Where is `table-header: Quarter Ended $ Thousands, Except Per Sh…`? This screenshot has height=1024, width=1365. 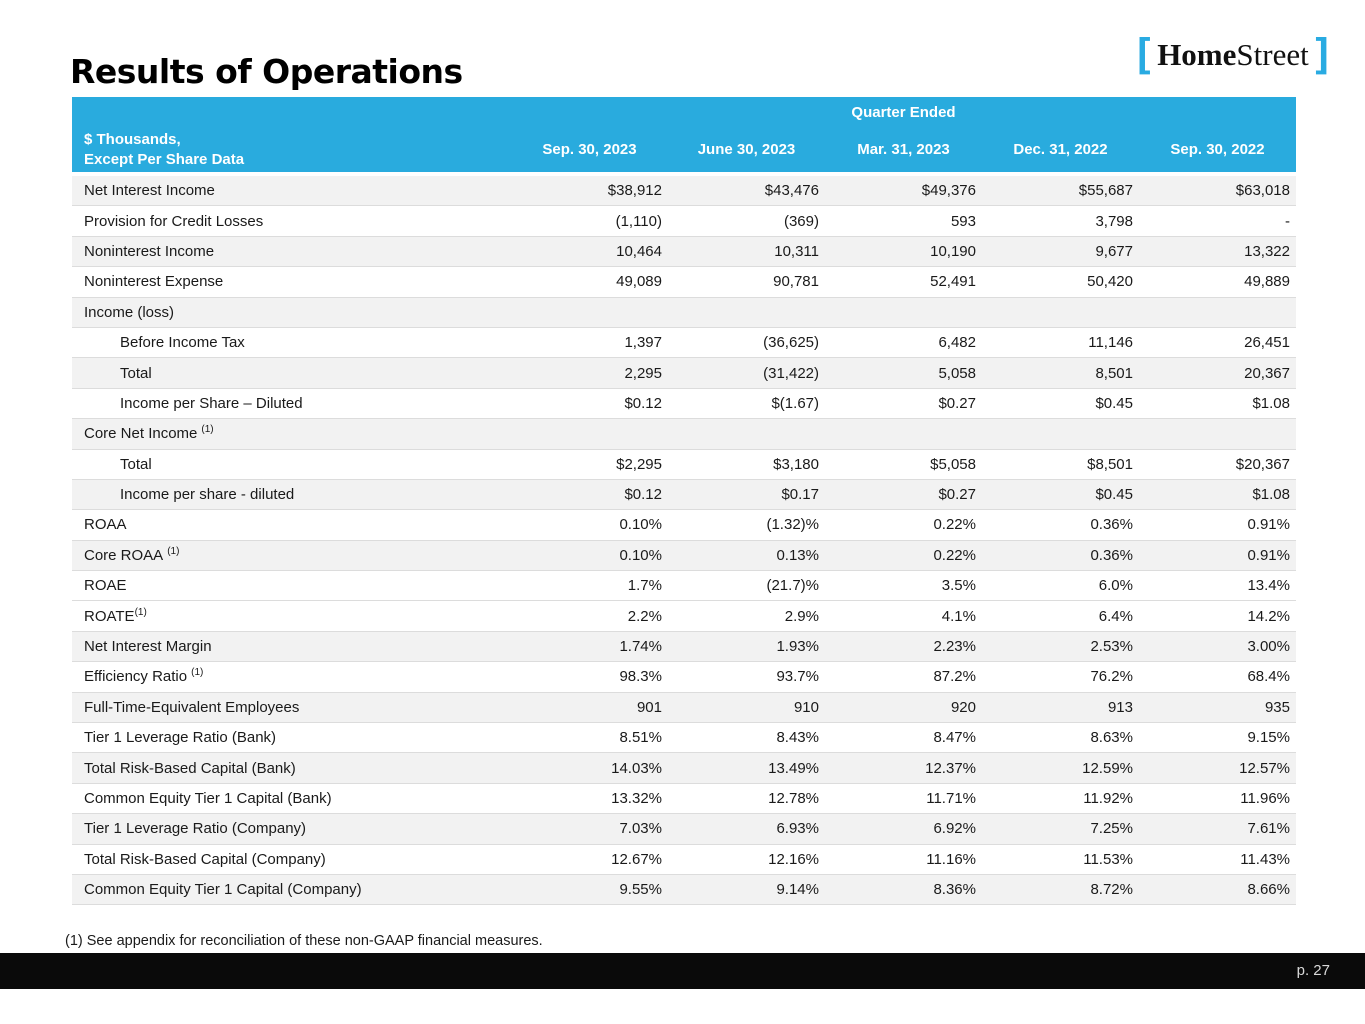 table-header: Quarter Ended $ Thousands, Except Per Sh… is located at coordinates (684, 134).